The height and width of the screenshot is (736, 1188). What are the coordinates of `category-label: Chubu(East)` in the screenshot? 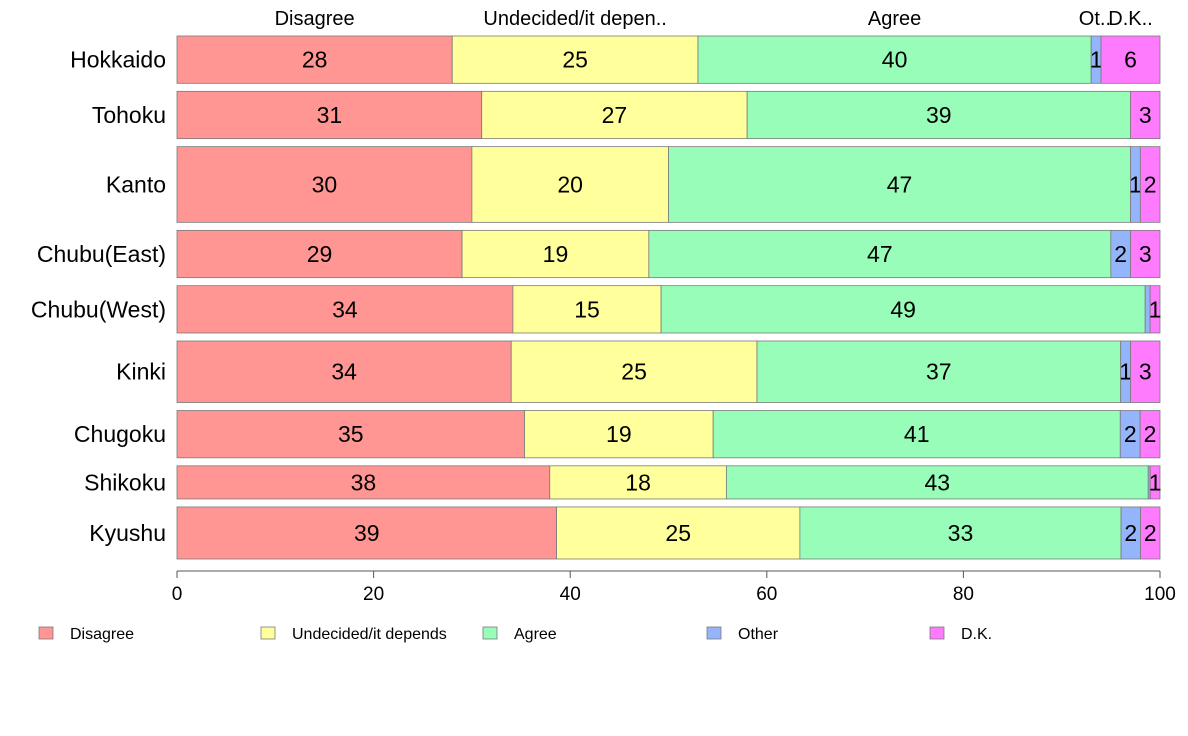 It's located at (101, 254).